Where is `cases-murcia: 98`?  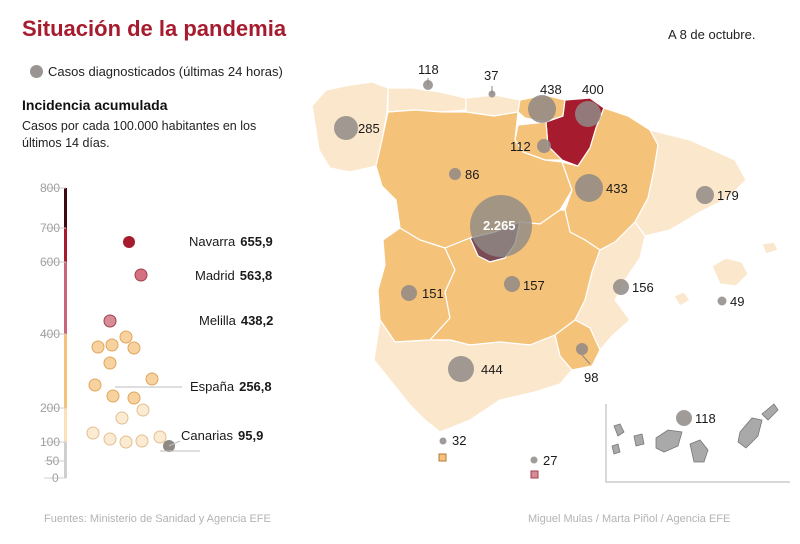 cases-murcia: 98 is located at coordinates (591, 377).